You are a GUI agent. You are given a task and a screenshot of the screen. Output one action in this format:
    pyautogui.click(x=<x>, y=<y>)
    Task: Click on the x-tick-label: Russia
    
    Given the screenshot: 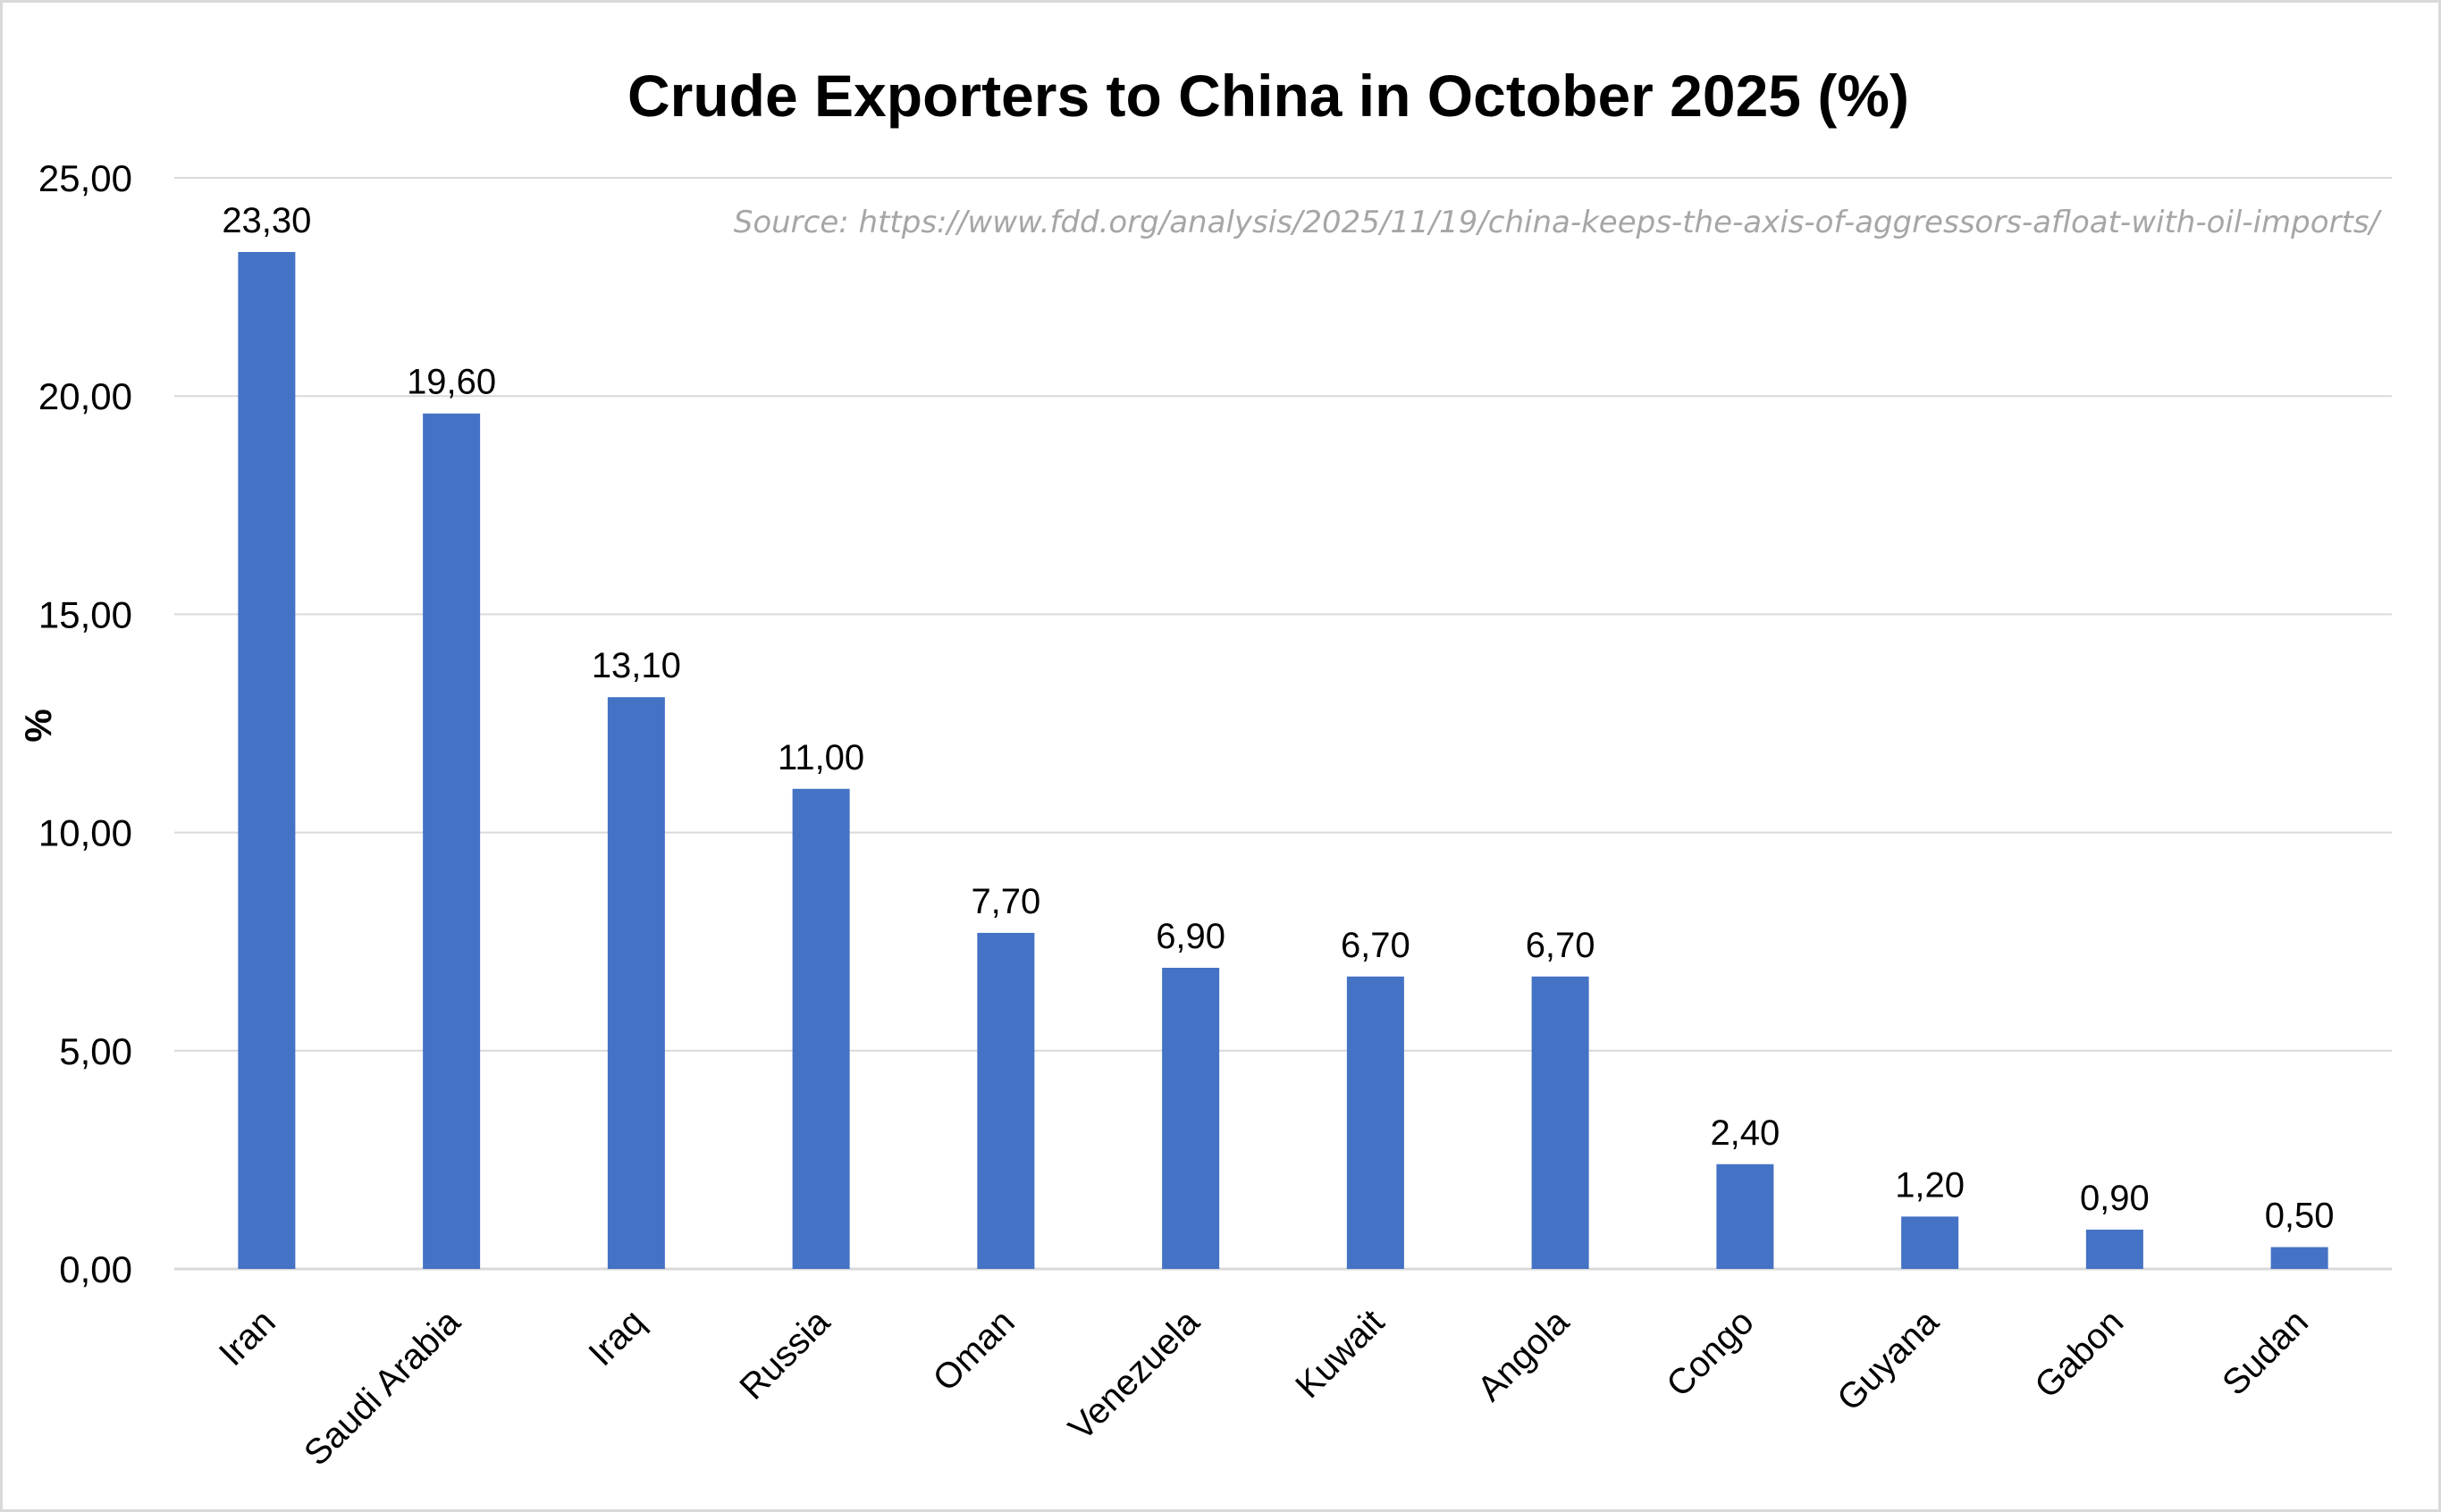 What is the action you would take?
    pyautogui.click(x=785, y=1354)
    